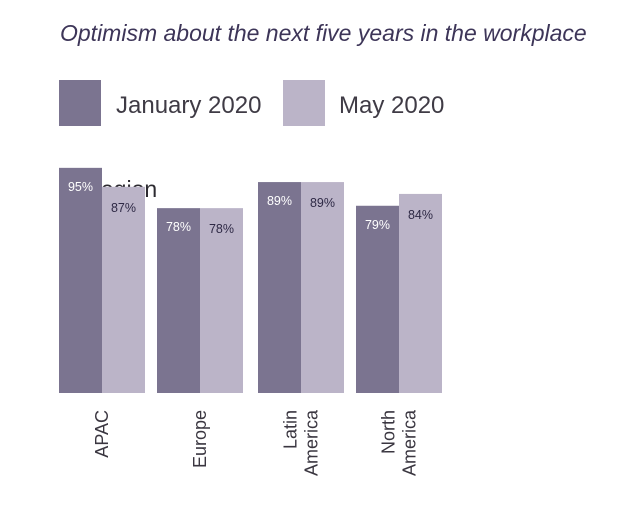  Describe the element at coordinates (221, 229) in the screenshot. I see `data-label-may-1: 78%` at that location.